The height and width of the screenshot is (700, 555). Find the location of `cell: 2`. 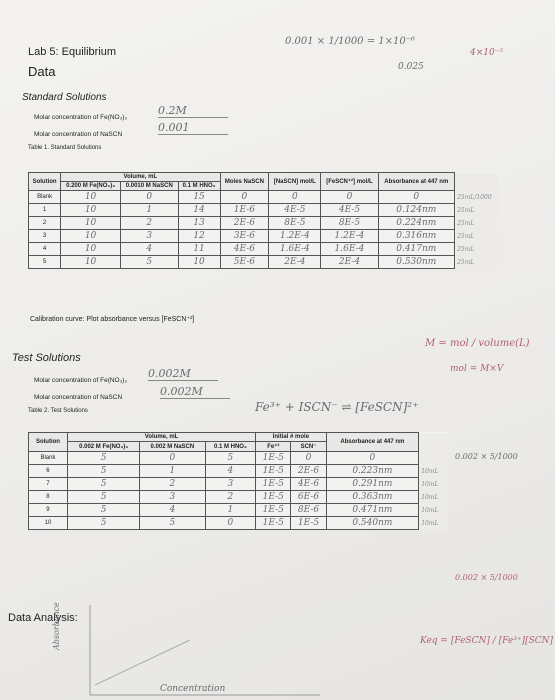

cell: 2 is located at coordinates (44, 223).